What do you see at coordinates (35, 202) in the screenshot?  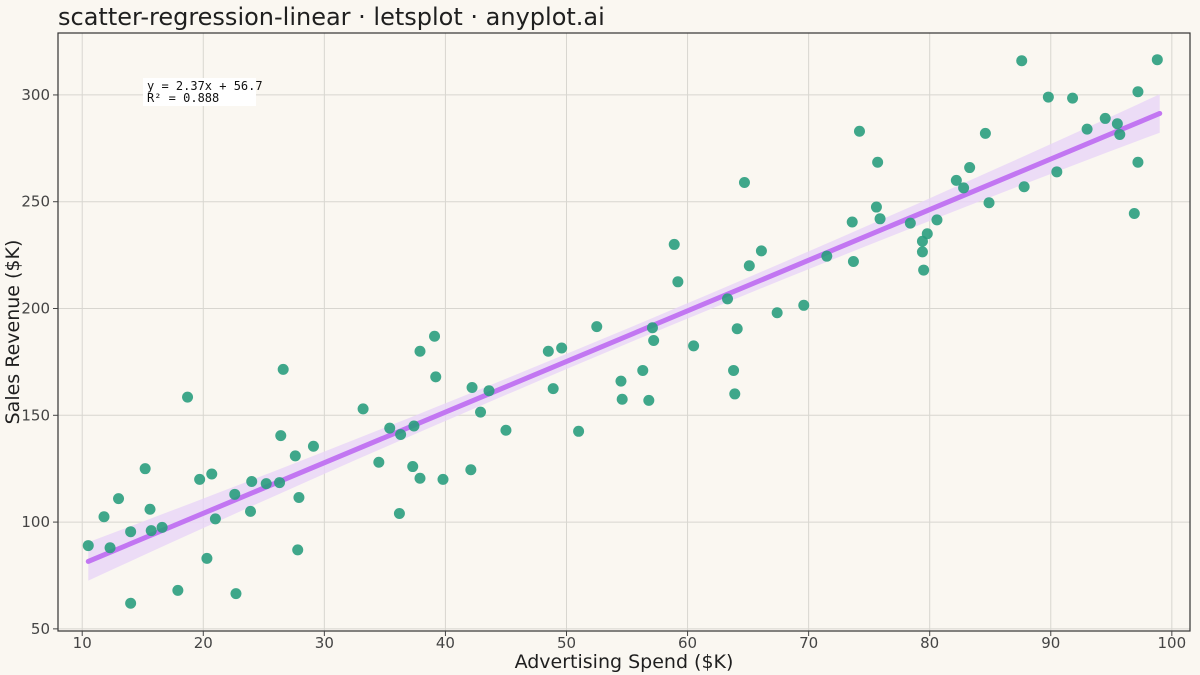 I see `y-tick-label: 250` at bounding box center [35, 202].